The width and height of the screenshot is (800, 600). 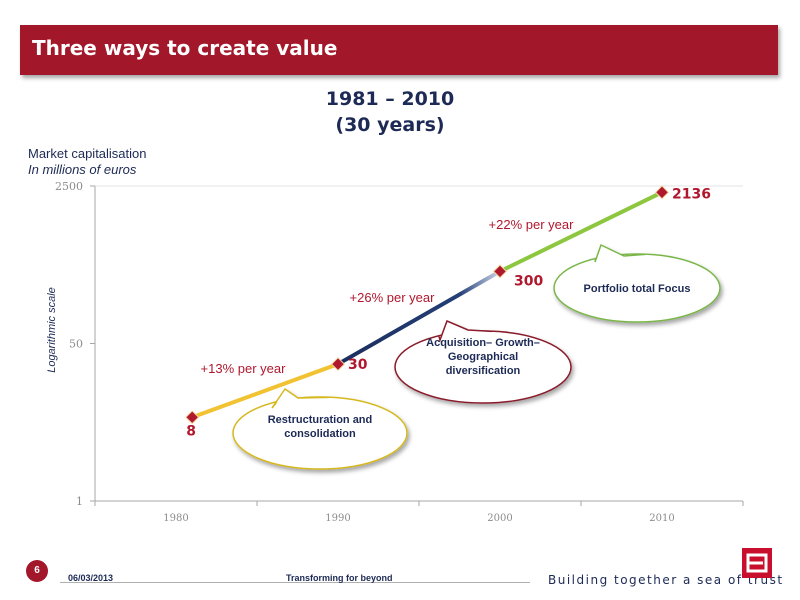 What do you see at coordinates (390, 125) in the screenshot?
I see `period-duration: (30 years)` at bounding box center [390, 125].